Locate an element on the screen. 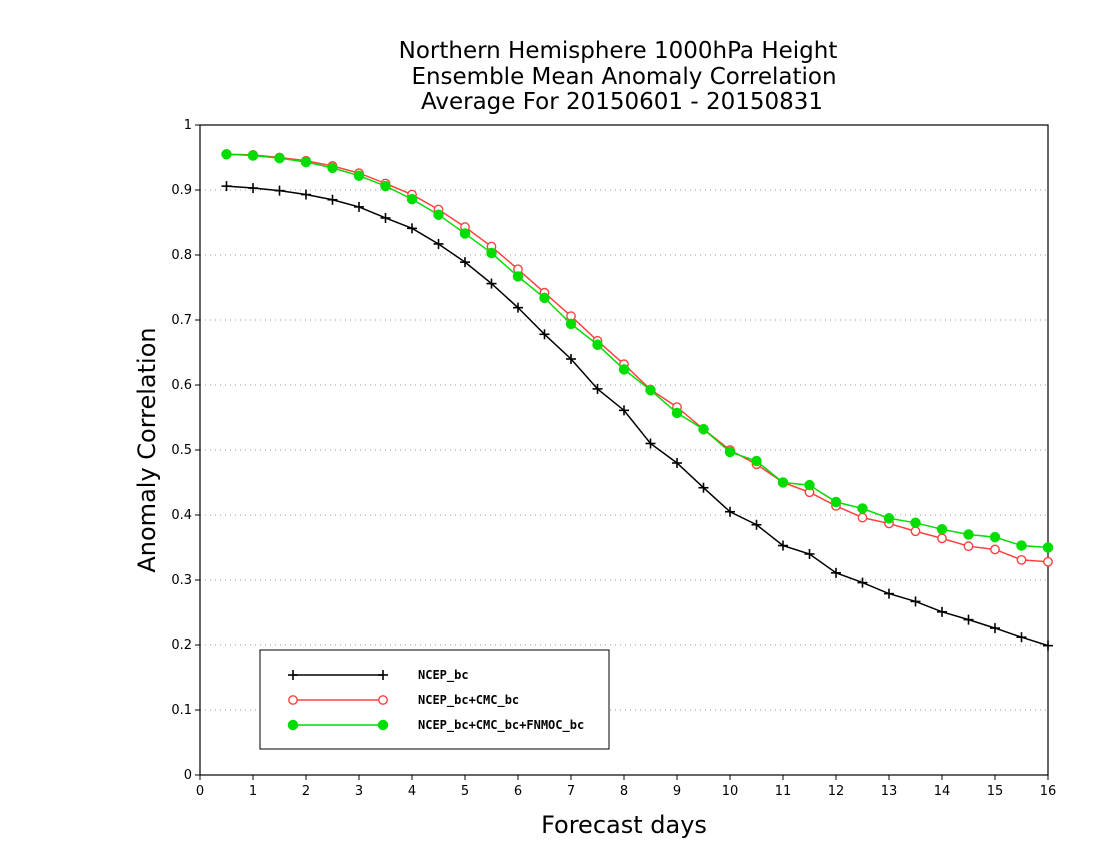 The height and width of the screenshot is (850, 1100). legend-entry: NCEP_bc+CMC_bc is located at coordinates (403, 700).